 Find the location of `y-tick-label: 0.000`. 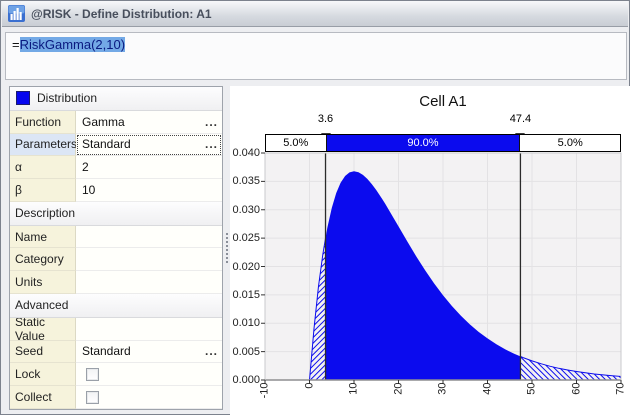

y-tick-label: 0.000 is located at coordinates (246, 380).